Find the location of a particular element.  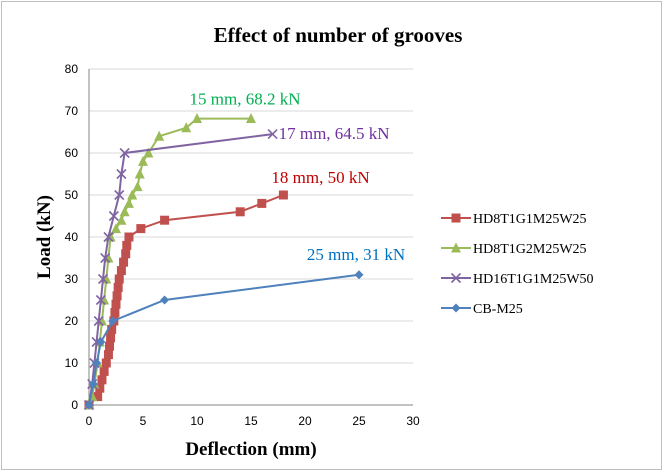

x-tick-label: 5 is located at coordinates (143, 421).